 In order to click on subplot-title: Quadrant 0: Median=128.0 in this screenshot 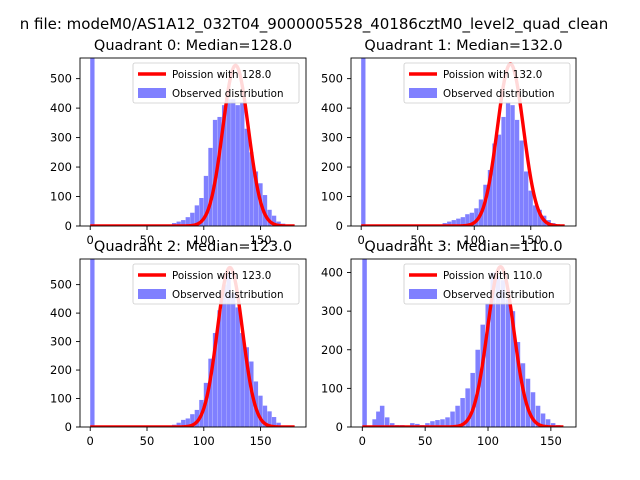, I will do `click(193, 46)`.